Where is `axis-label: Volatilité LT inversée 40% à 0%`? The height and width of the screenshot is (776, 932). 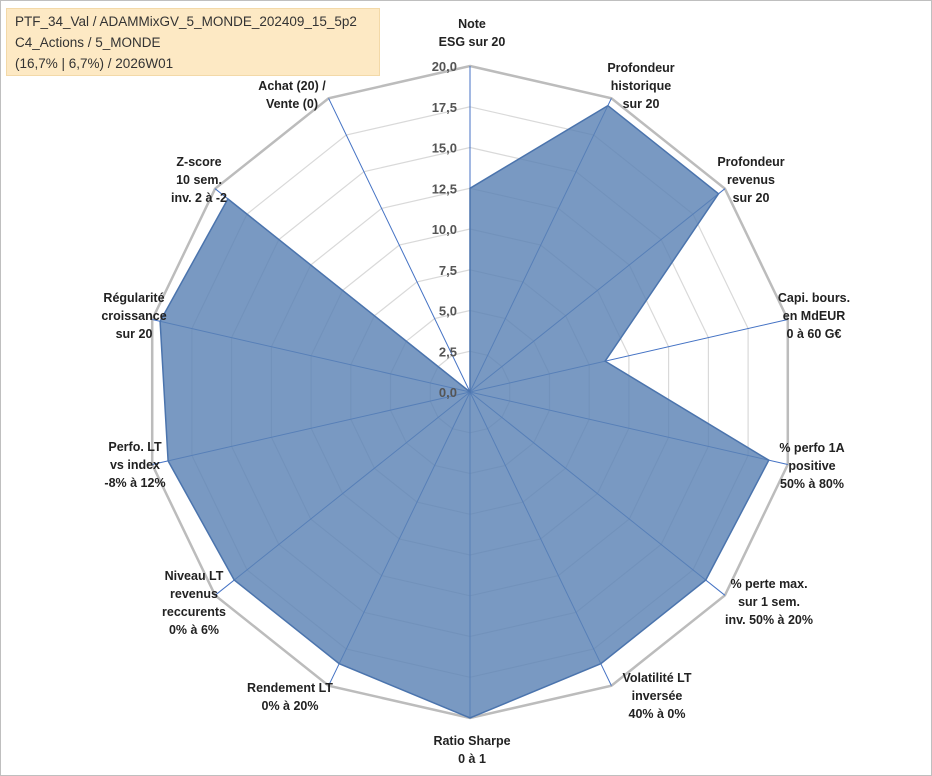 axis-label: Volatilité LT inversée 40% à 0% is located at coordinates (657, 696).